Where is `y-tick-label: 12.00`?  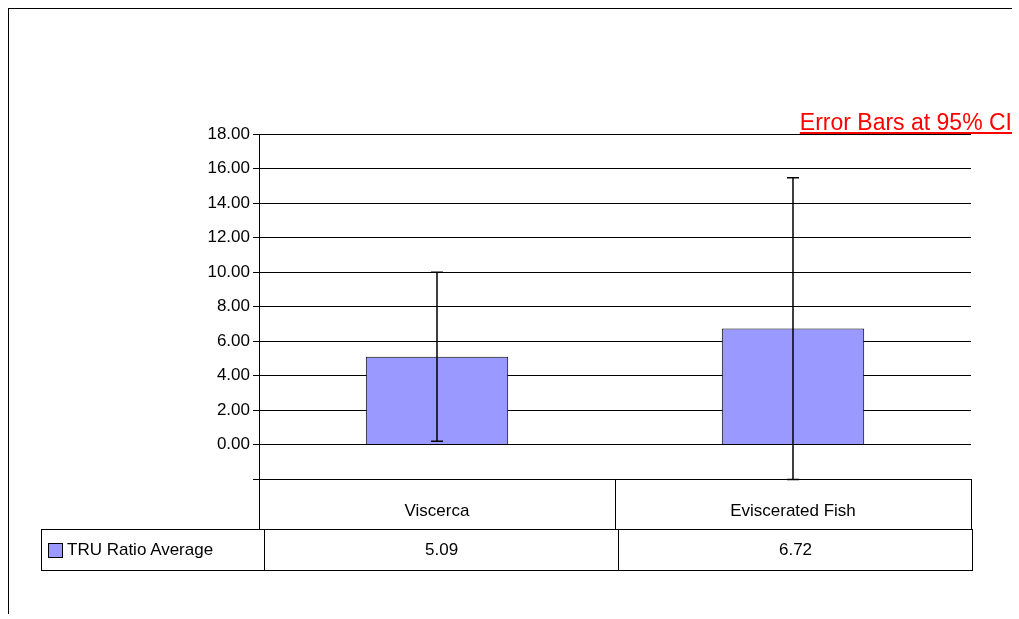
y-tick-label: 12.00 is located at coordinates (228, 237).